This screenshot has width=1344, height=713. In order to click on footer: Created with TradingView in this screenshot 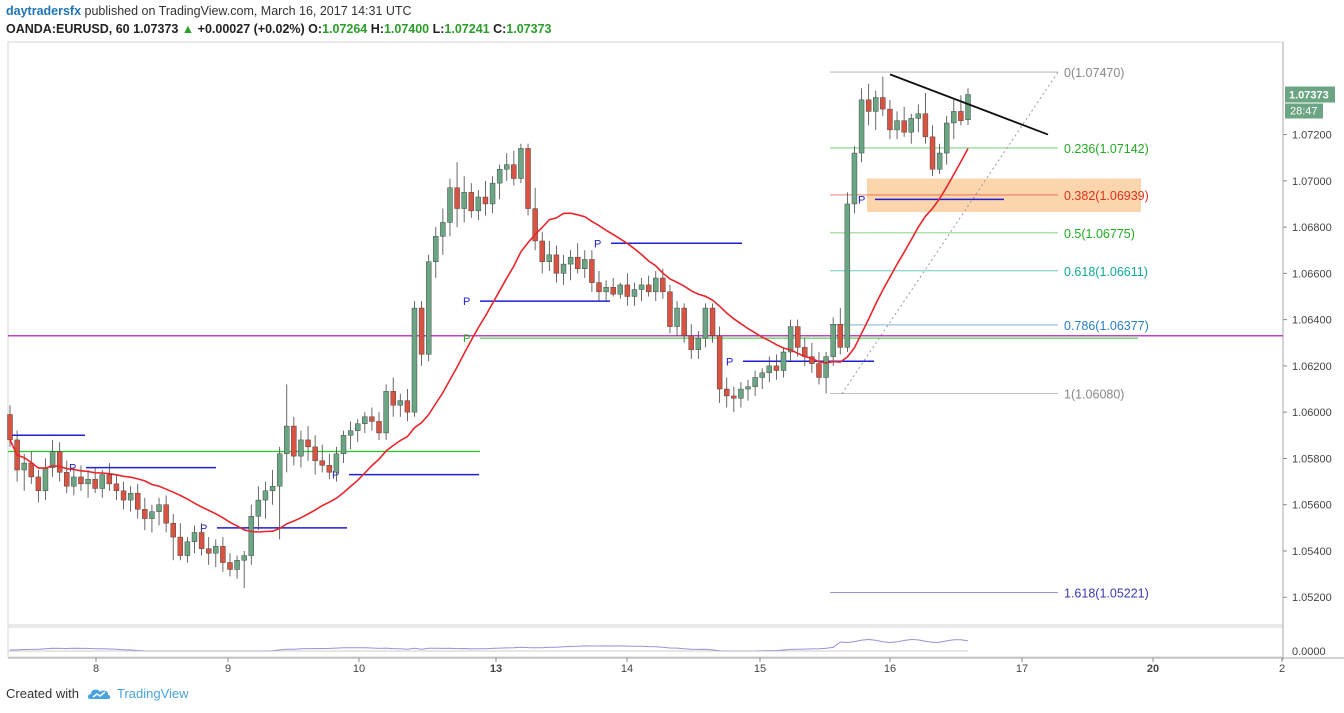, I will do `click(97, 693)`.